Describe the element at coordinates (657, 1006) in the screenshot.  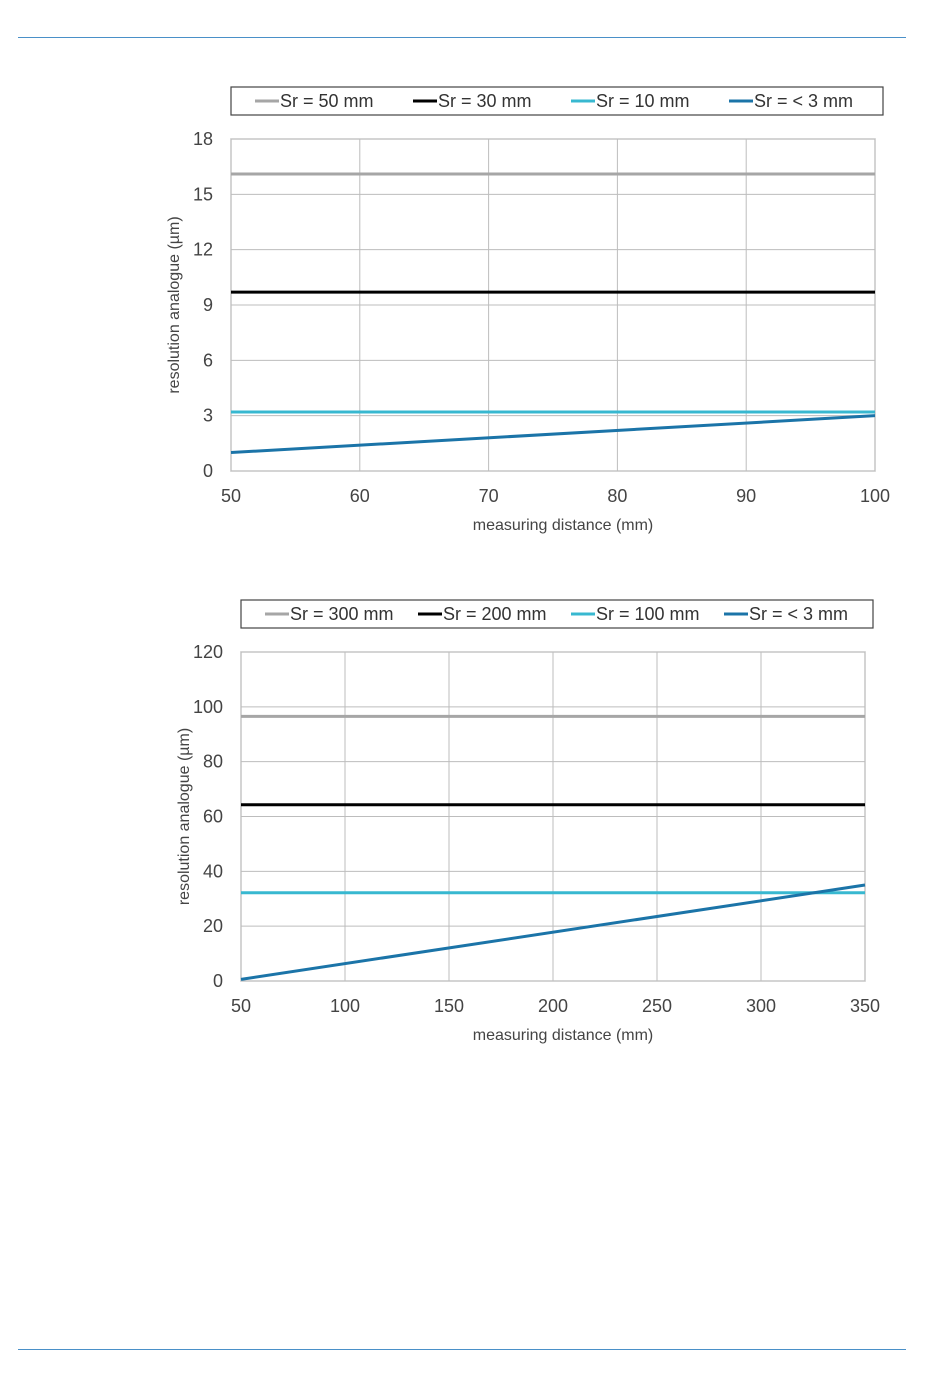
I see `x-tick-label: 250` at that location.